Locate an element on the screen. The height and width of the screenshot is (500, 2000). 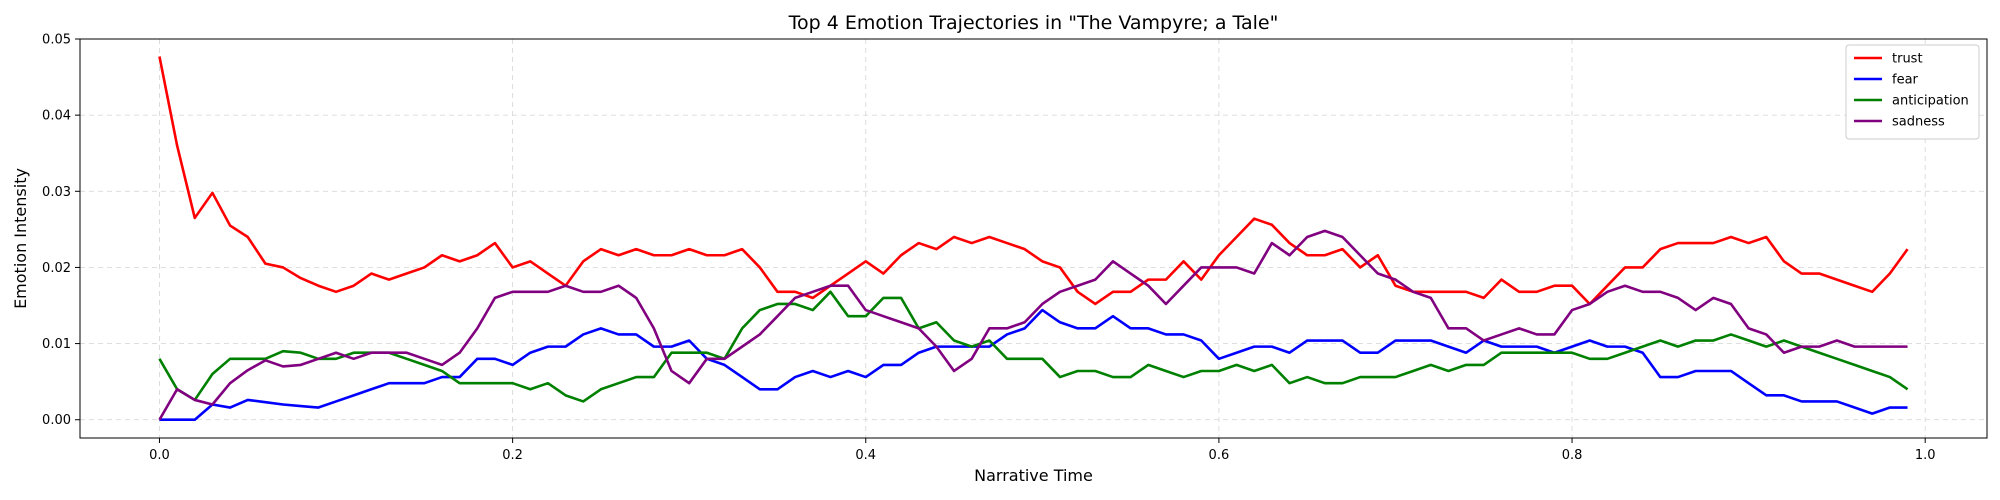
y-tick-label: 0.04 is located at coordinates (56, 116).